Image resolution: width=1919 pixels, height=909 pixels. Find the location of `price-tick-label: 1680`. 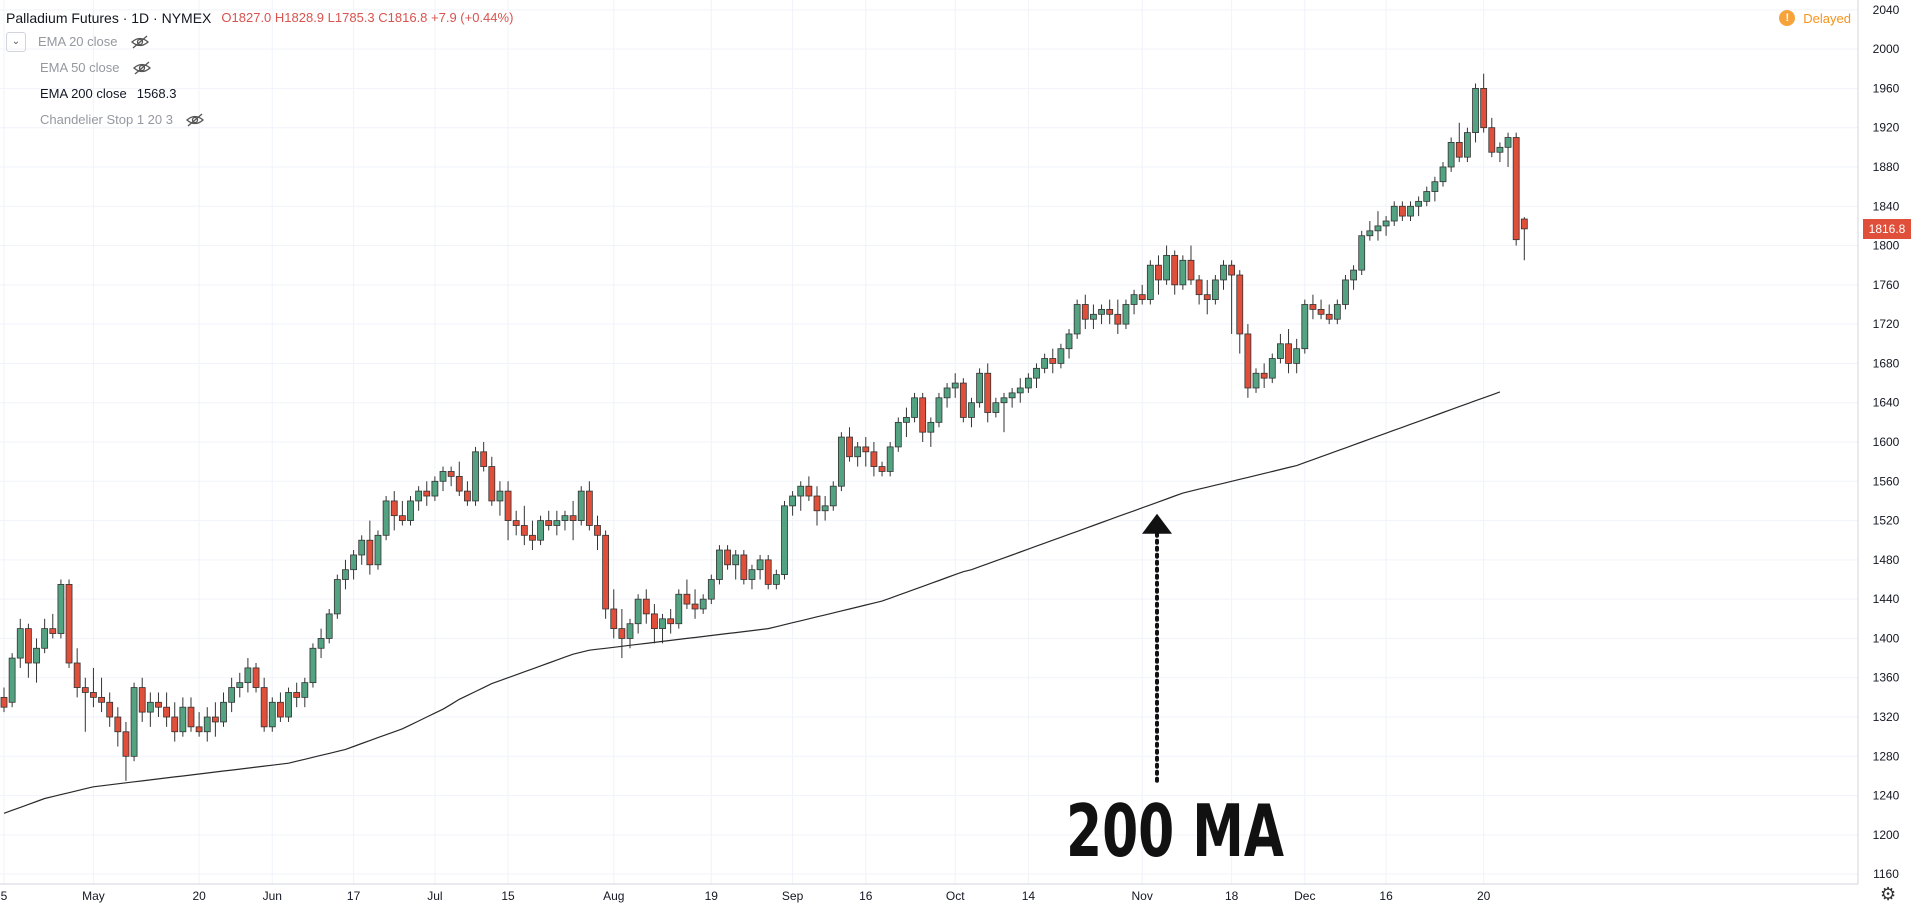

price-tick-label: 1680 is located at coordinates (1886, 363).